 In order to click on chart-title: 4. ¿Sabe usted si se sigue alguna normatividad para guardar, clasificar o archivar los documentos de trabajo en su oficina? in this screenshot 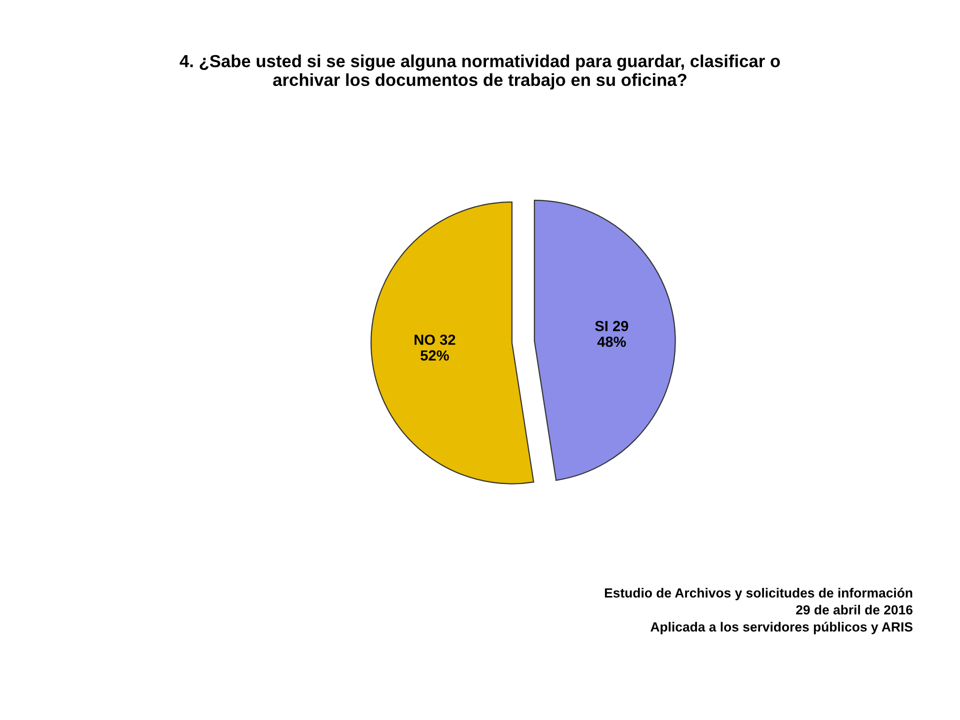, I will do `click(480, 72)`.